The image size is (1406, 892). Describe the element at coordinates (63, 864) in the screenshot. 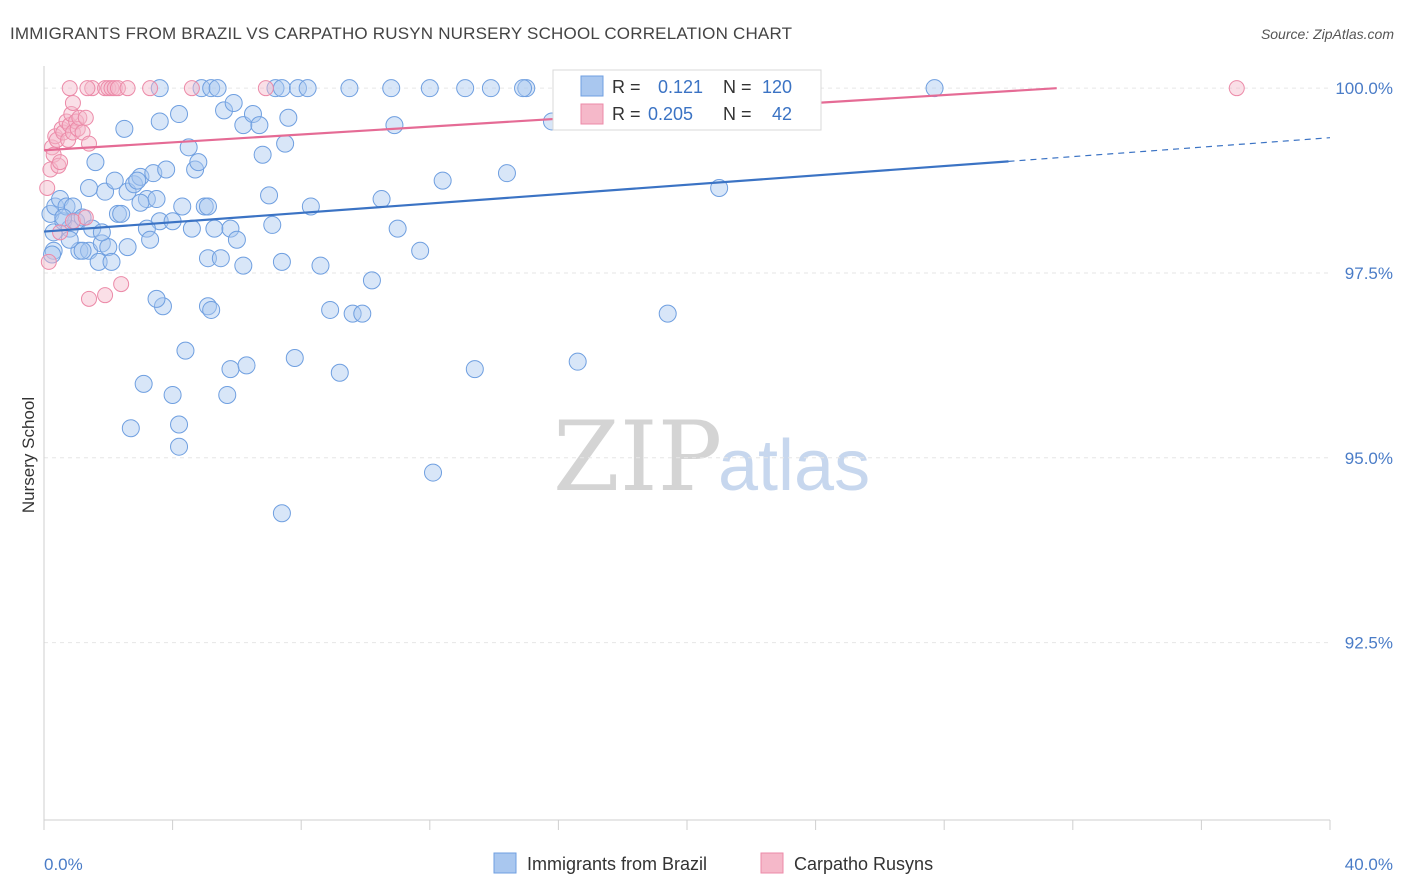

I see `x-tick-label-0: 0.0%` at that location.